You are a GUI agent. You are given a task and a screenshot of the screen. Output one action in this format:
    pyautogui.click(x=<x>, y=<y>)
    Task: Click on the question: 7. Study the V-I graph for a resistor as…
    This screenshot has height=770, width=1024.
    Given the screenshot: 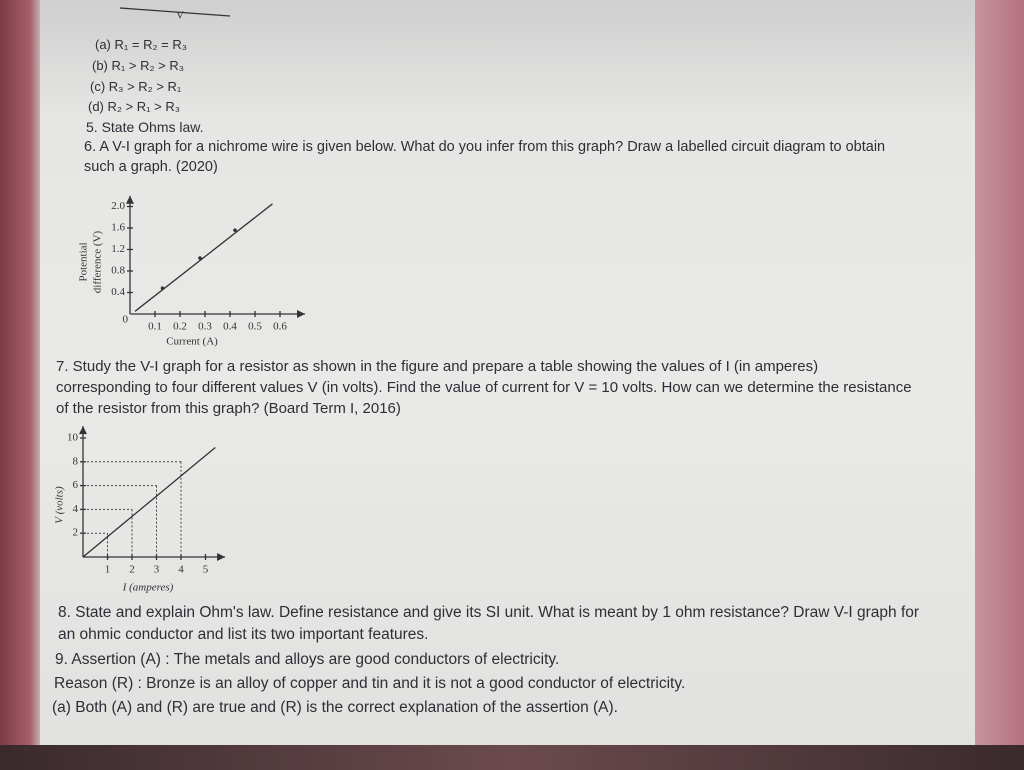 What is the action you would take?
    pyautogui.click(x=484, y=387)
    